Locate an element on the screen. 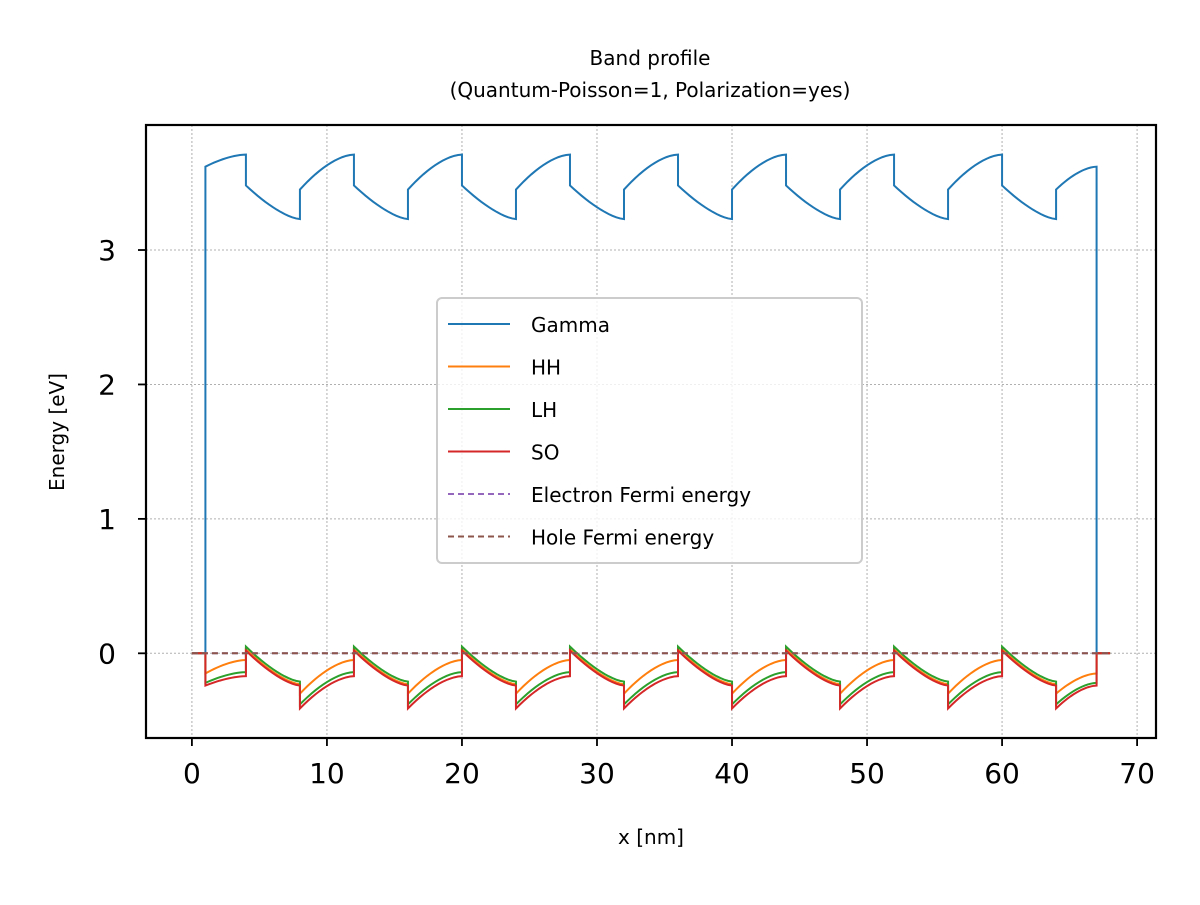 The height and width of the screenshot is (905, 1200). x-tick-label: 20 is located at coordinates (462, 773).